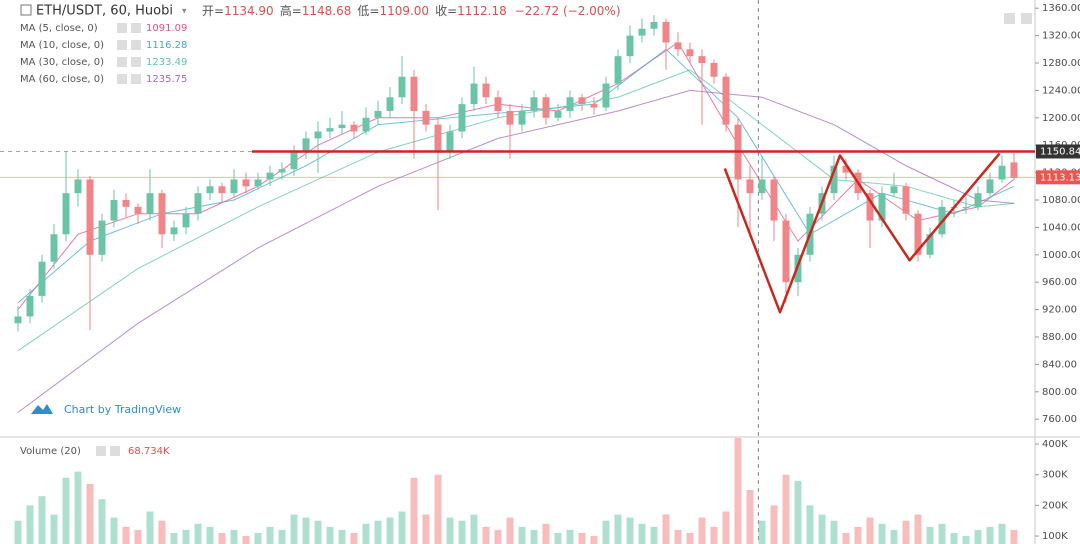 The width and height of the screenshot is (1080, 544). I want to click on price-tag-label: 1113.13, so click(1060, 177).